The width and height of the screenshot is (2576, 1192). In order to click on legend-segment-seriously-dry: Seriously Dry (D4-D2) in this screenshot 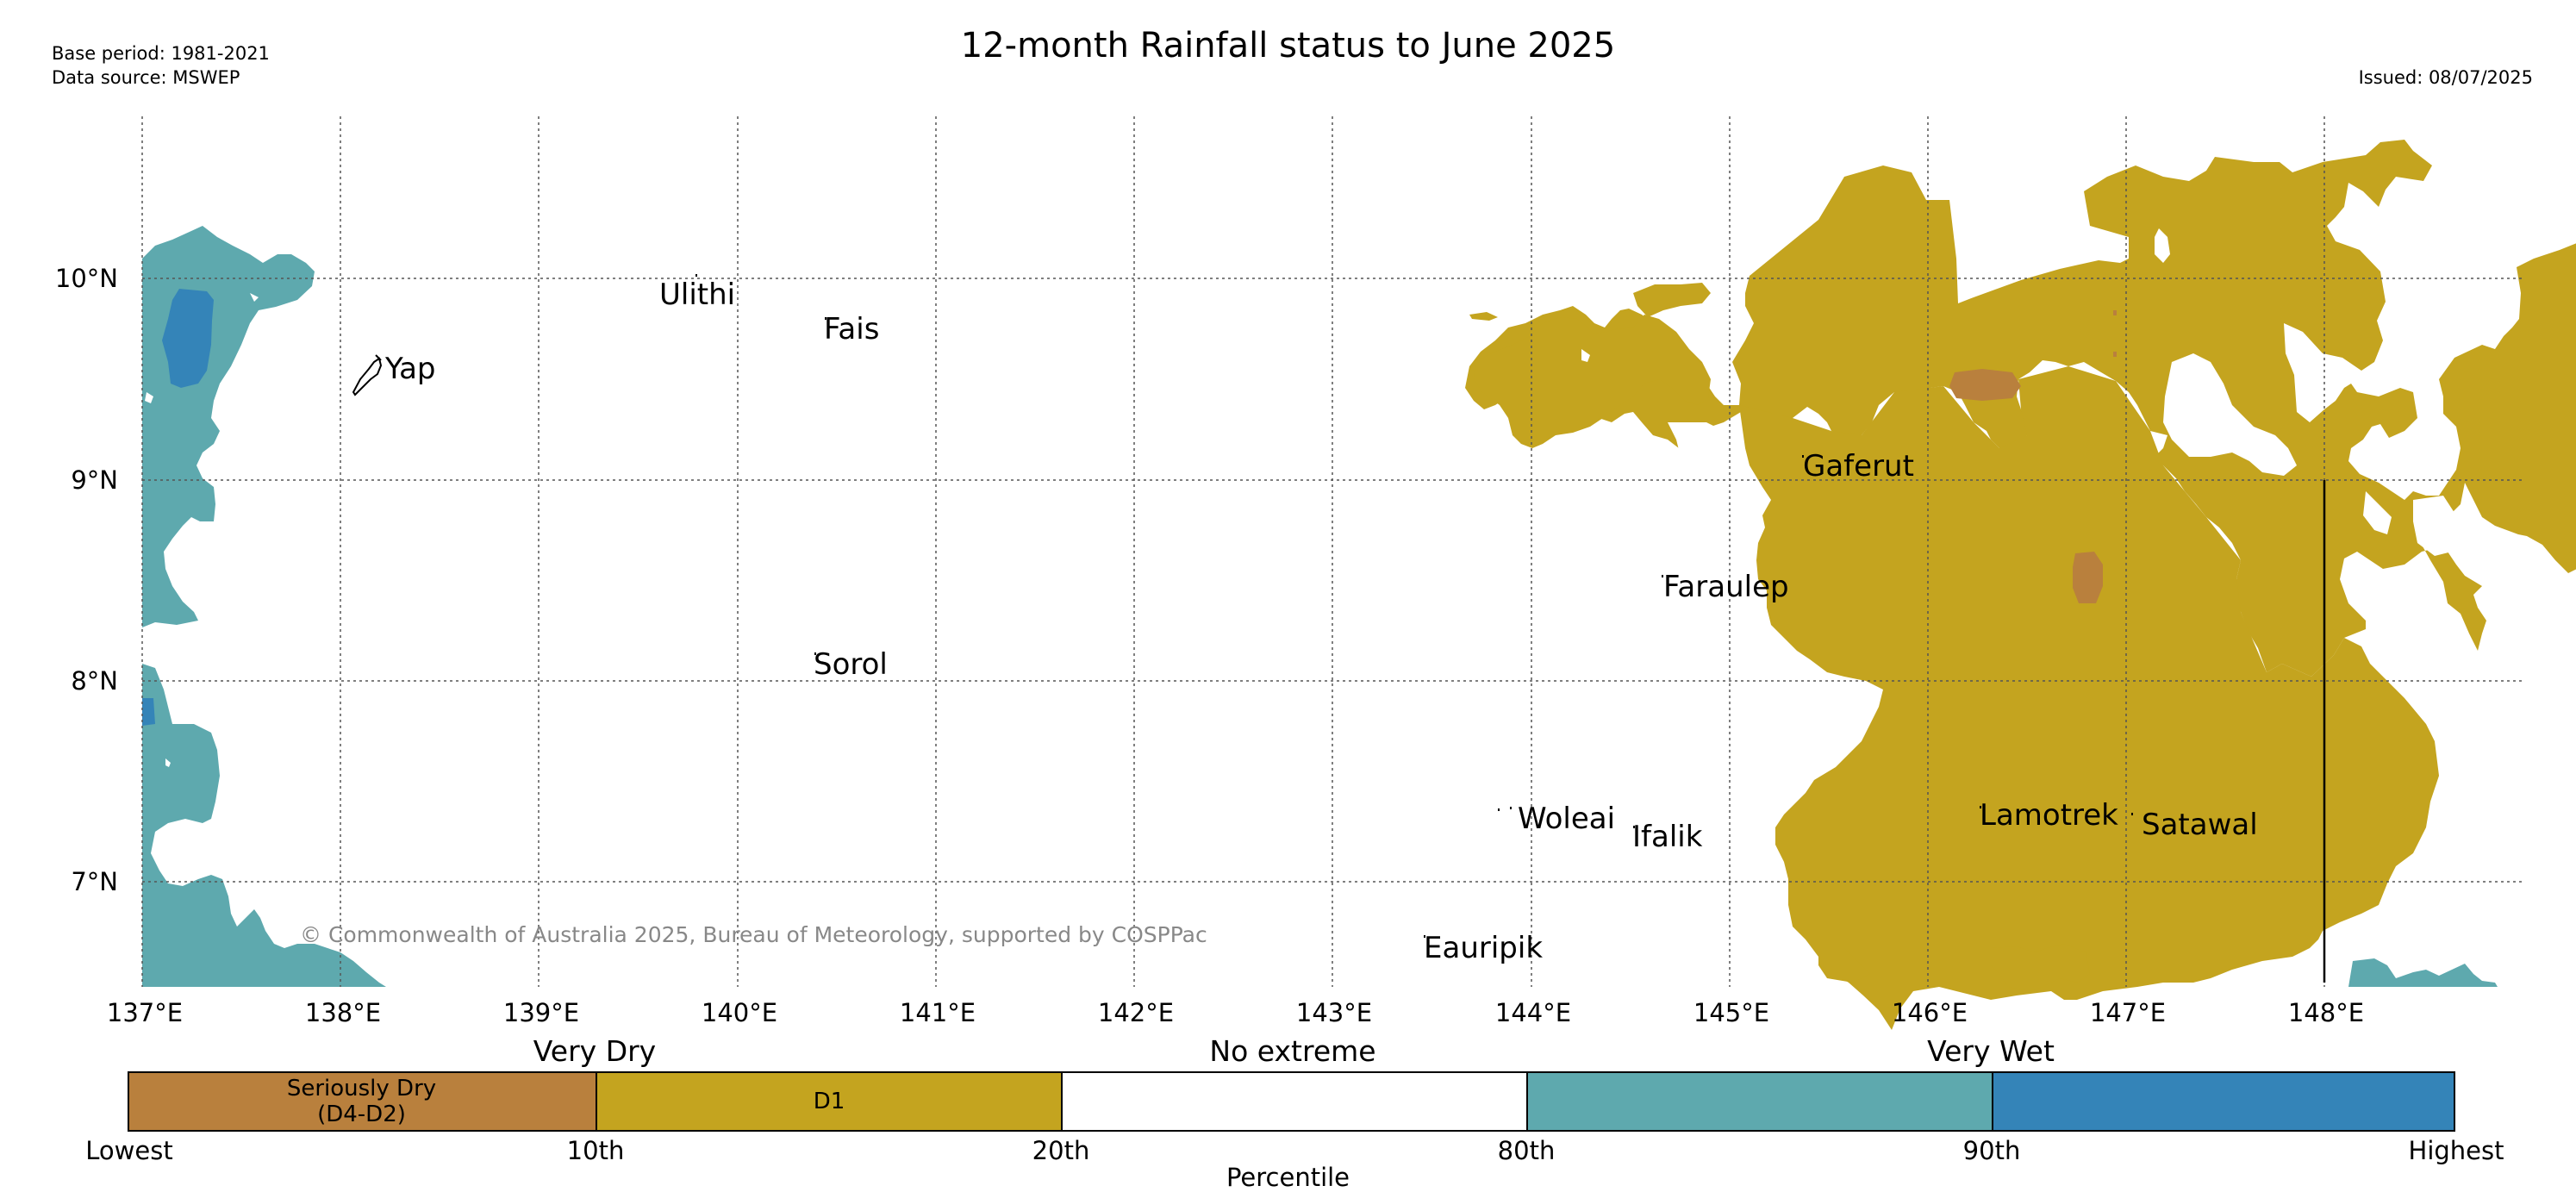, I will do `click(362, 1101)`.